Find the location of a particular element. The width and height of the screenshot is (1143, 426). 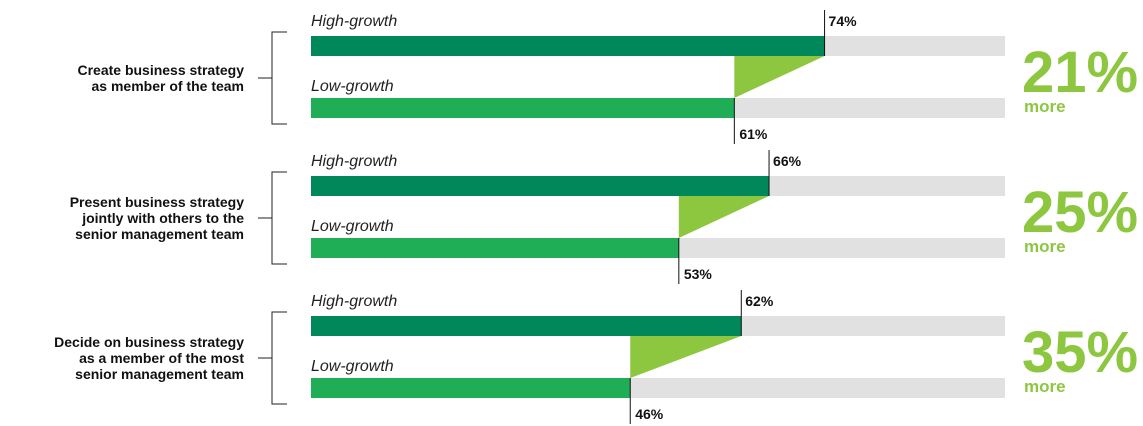

high-value-label: 62% is located at coordinates (759, 301).